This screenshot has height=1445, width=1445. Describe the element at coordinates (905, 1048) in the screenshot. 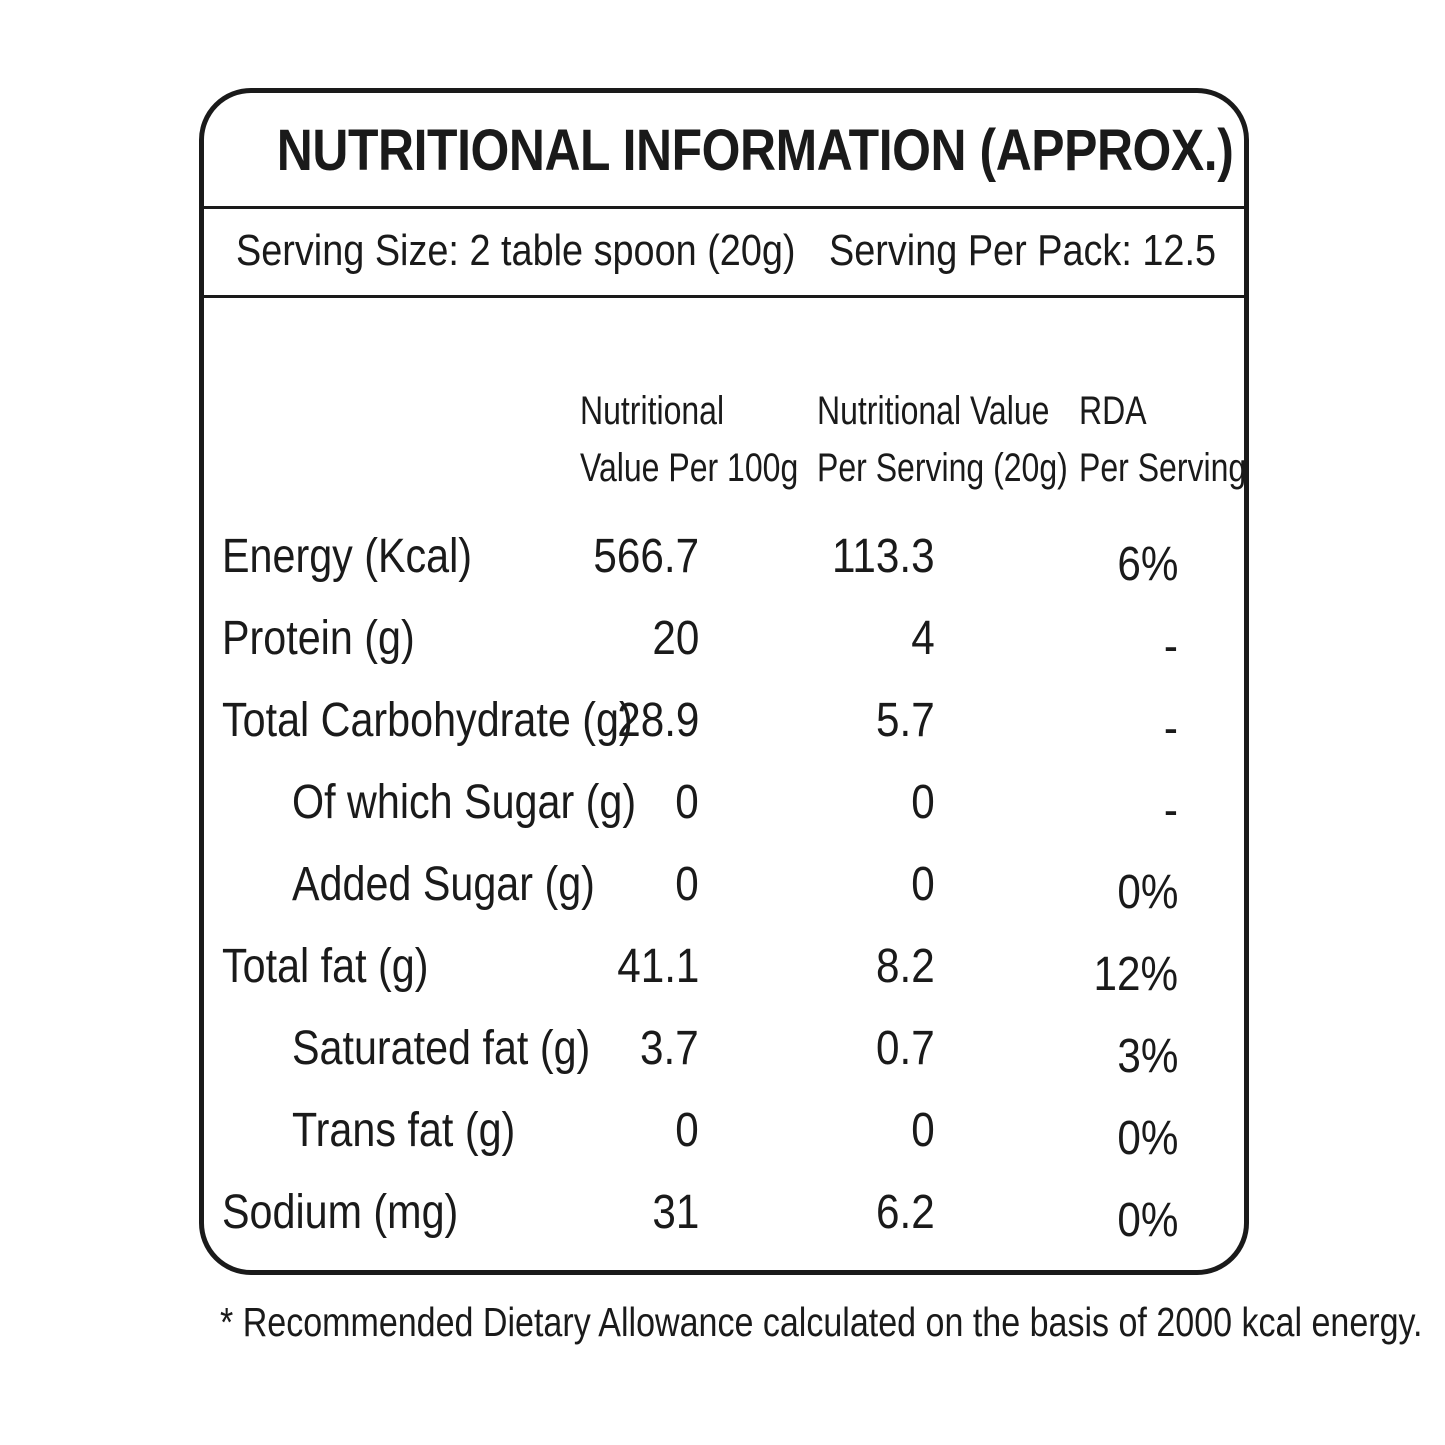

I see `value-per-serving: 0.7` at that location.